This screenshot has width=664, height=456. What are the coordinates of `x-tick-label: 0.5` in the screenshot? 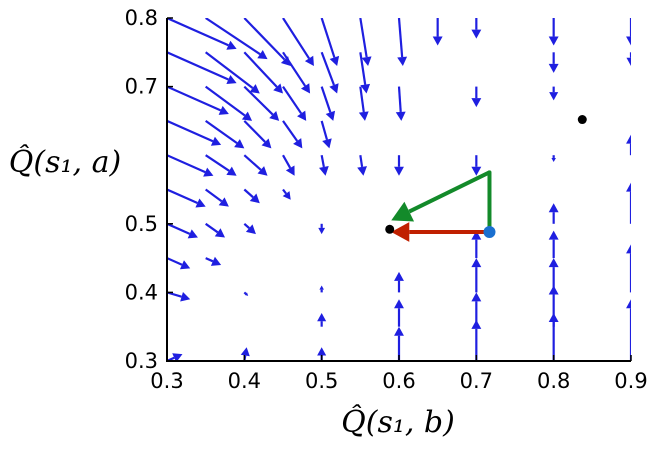 It's located at (321, 381).